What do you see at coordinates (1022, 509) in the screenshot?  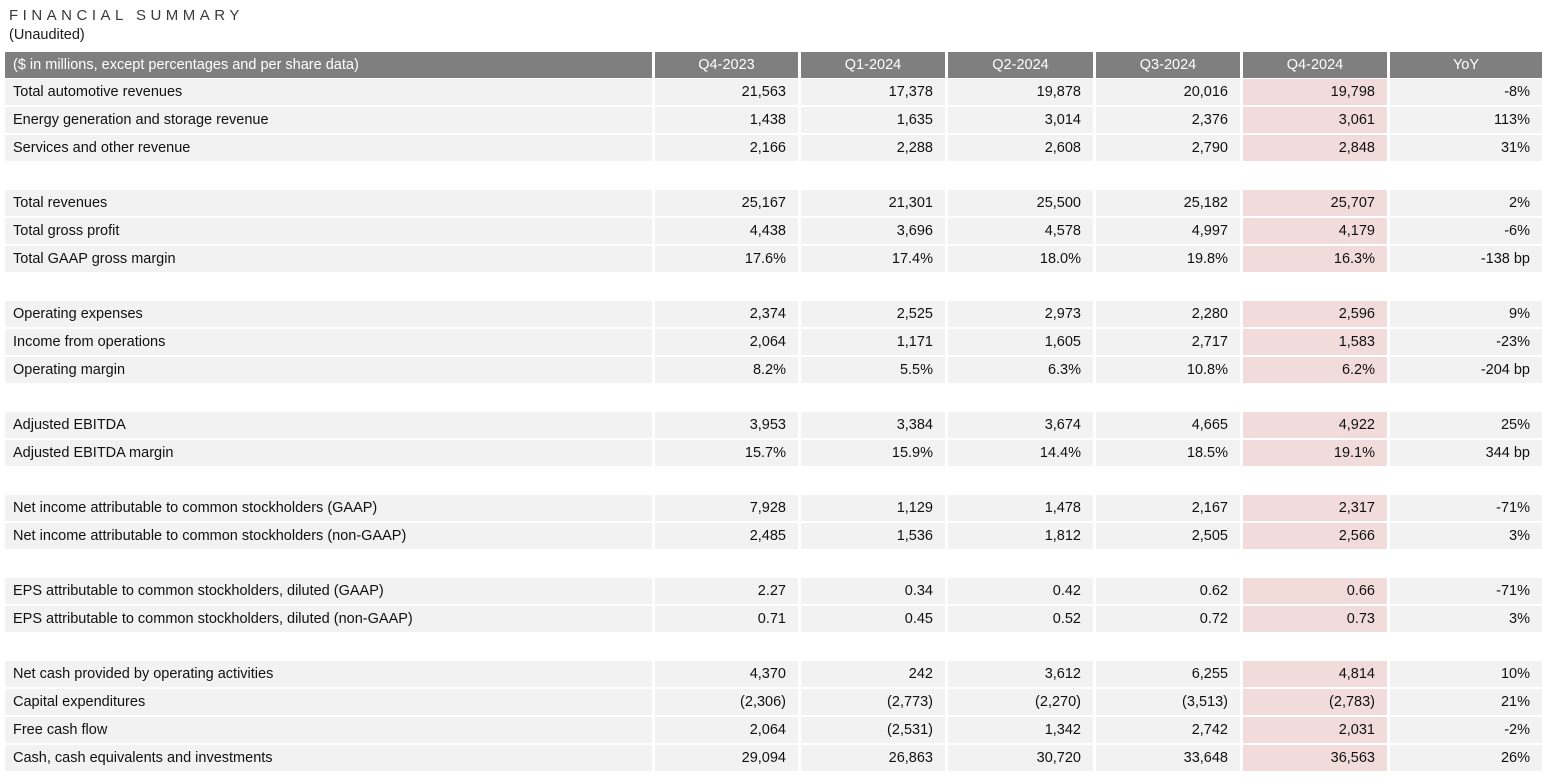 I see `cell-q2-2024: 1,478` at bounding box center [1022, 509].